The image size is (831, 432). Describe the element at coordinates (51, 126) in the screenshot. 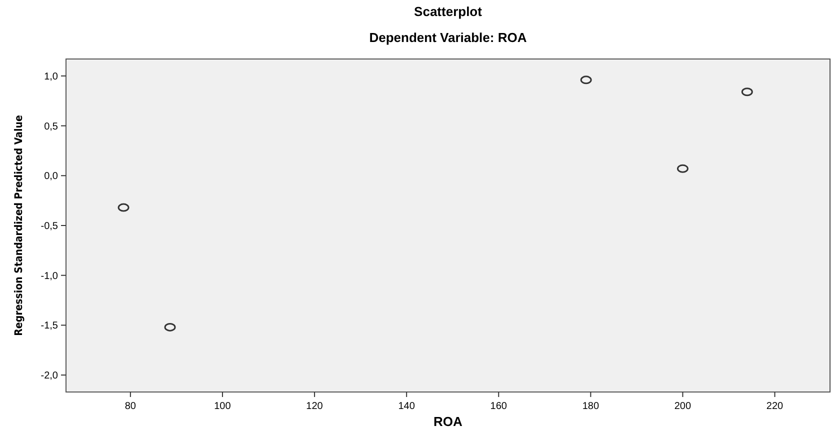

I see `y-tick-label: 0,5` at that location.